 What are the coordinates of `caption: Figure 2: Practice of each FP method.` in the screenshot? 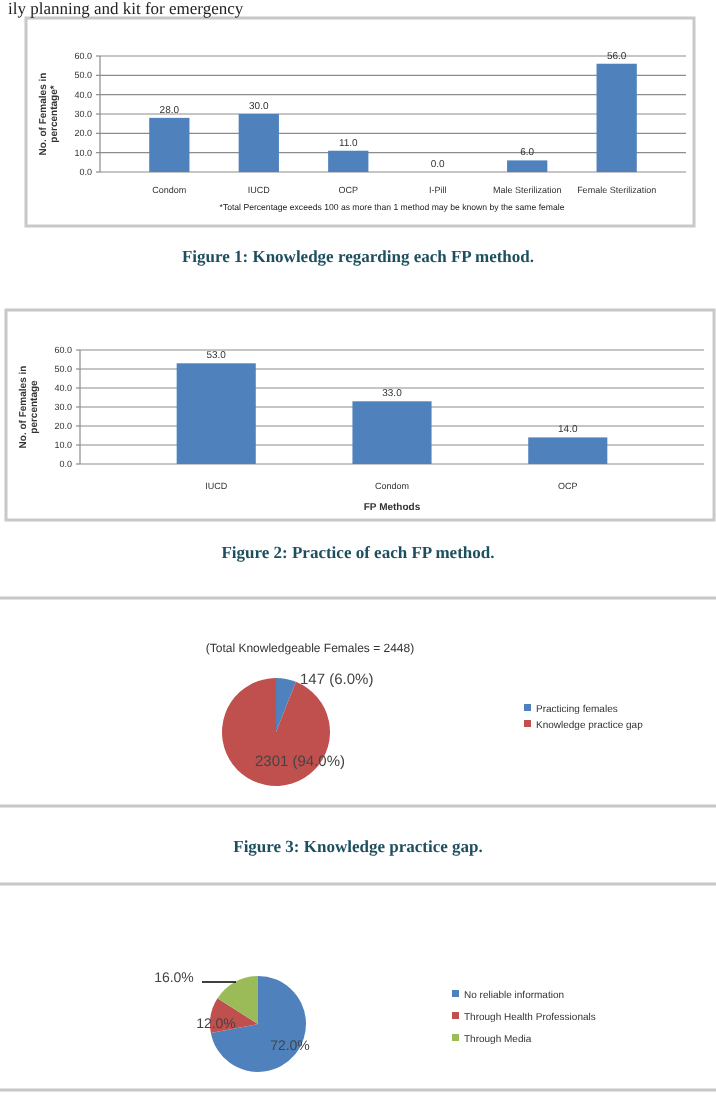 It's located at (358, 552).